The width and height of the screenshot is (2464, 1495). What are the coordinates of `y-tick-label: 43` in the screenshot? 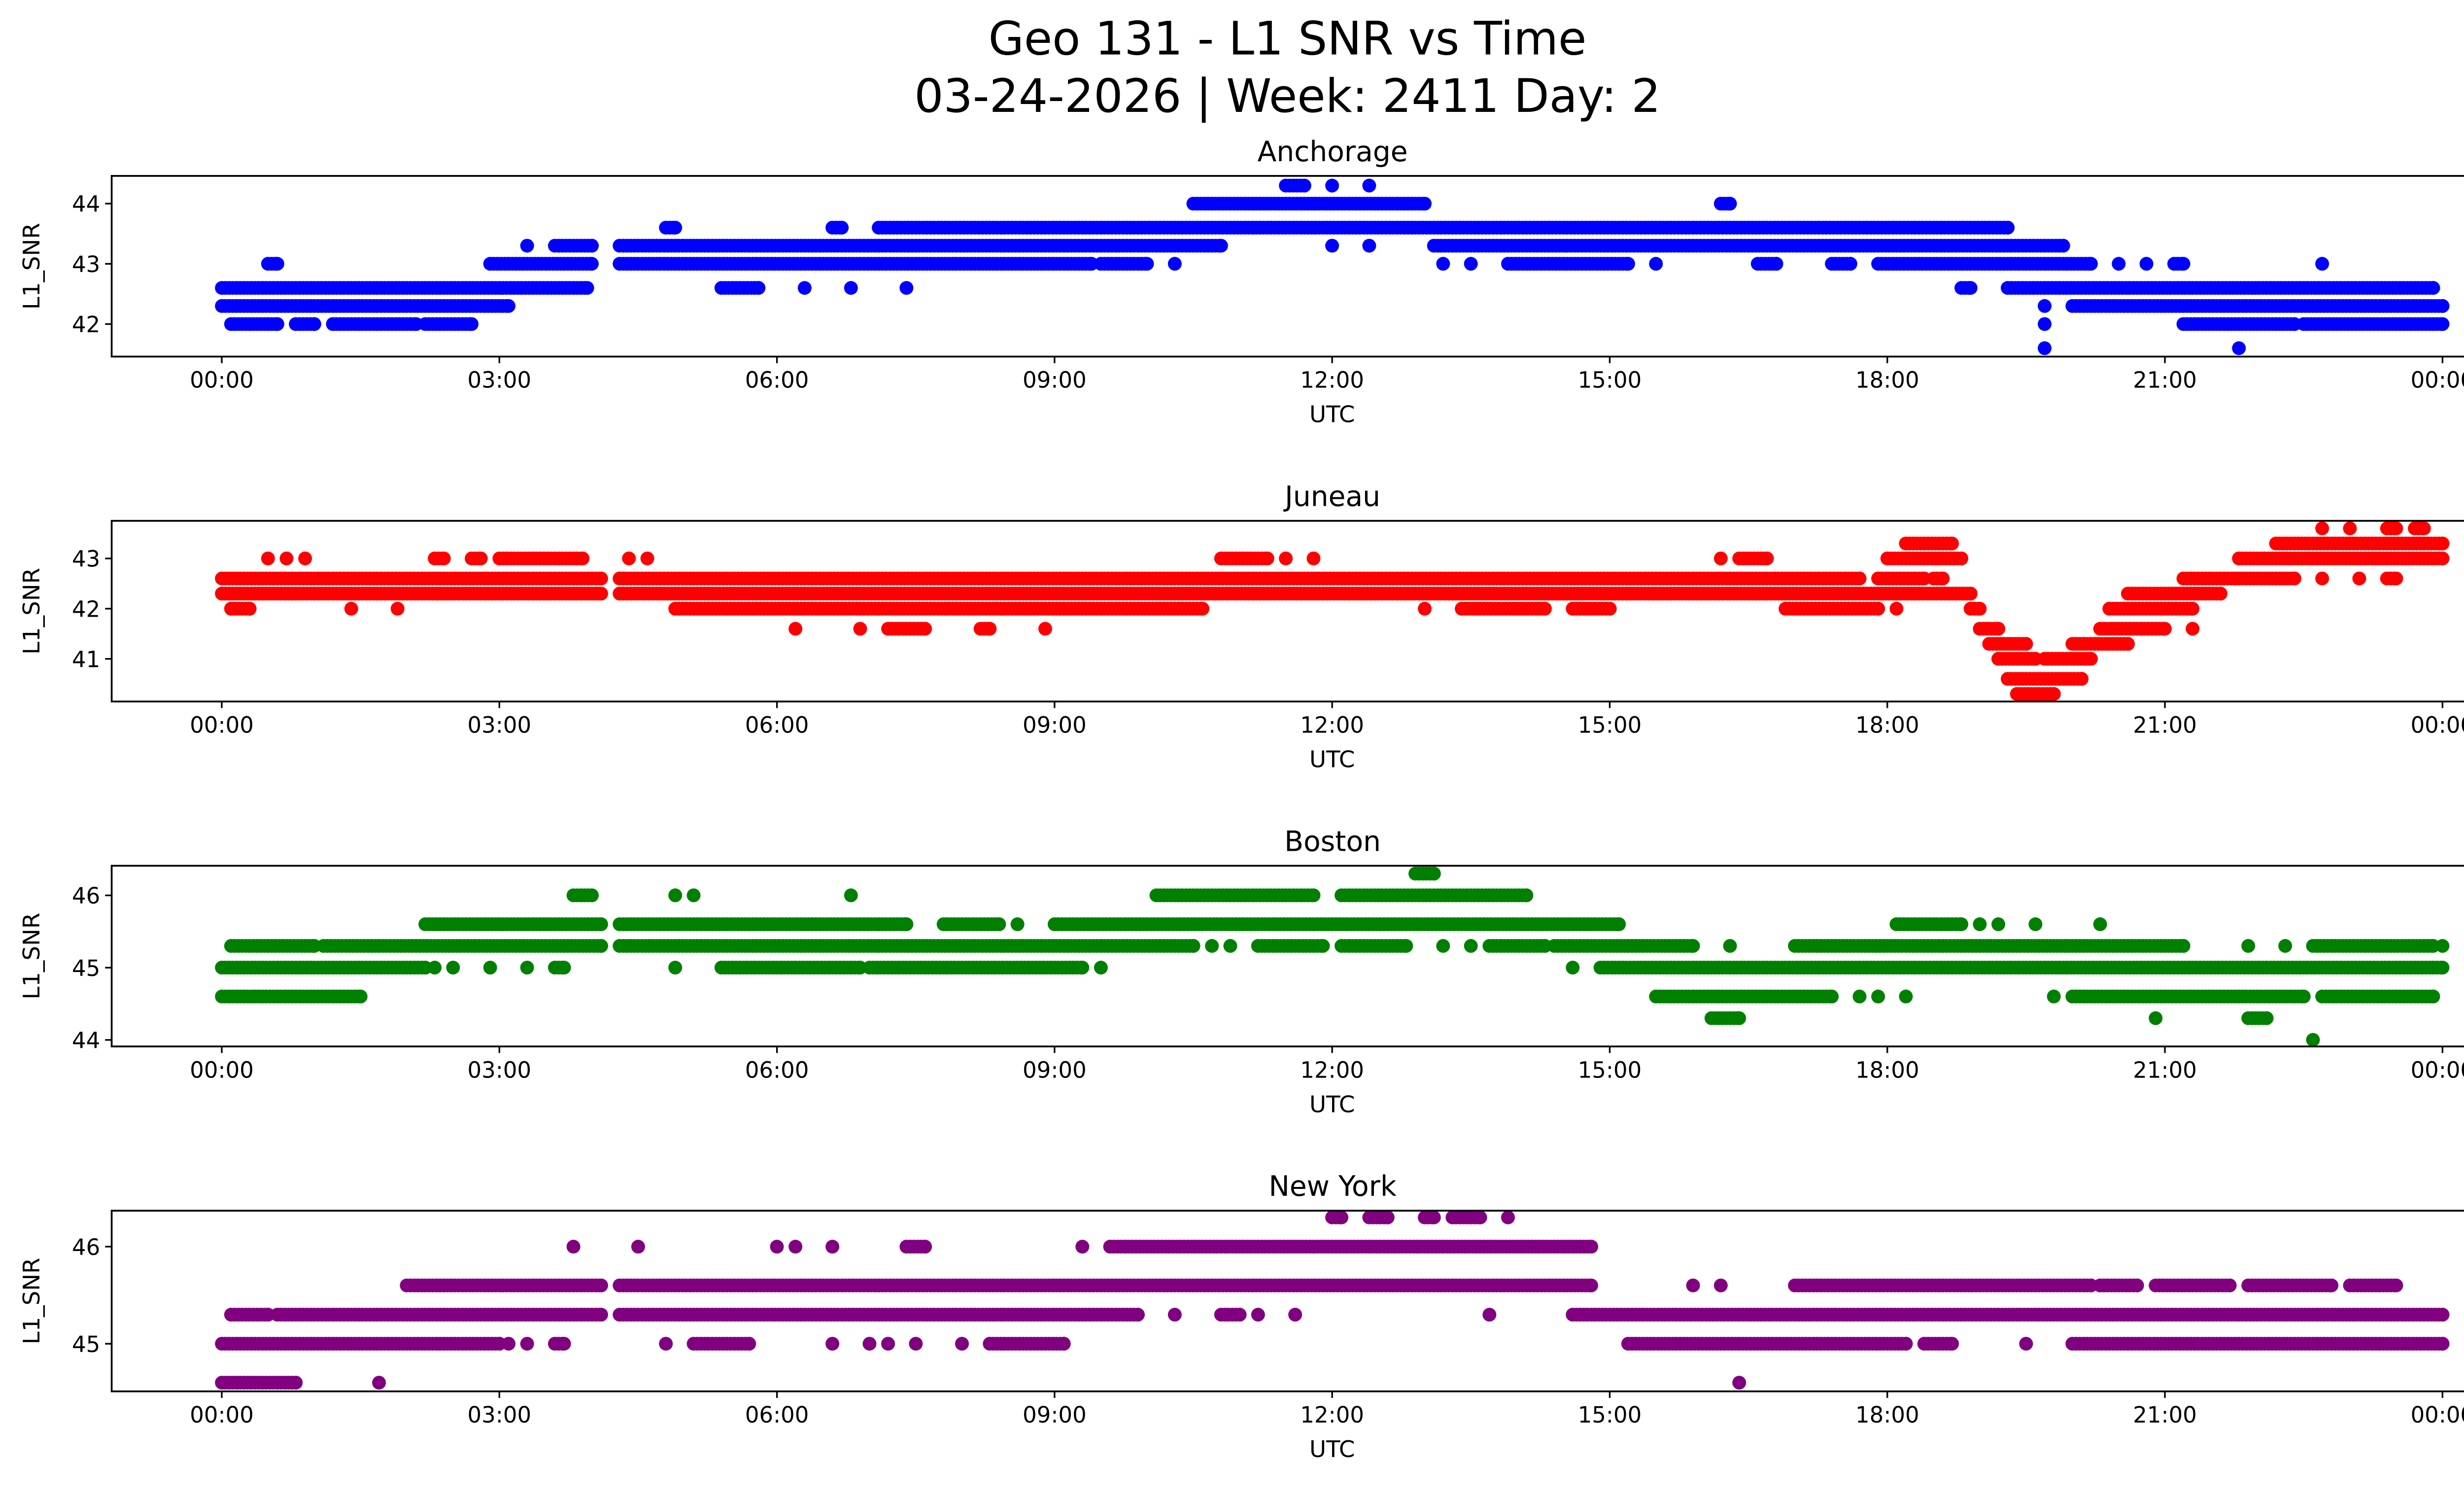 It's located at (86, 264).